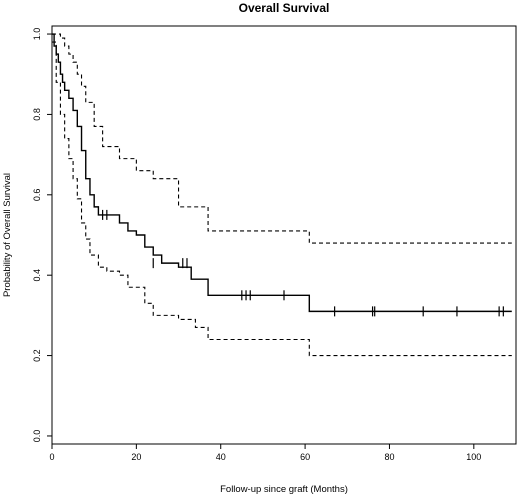 This screenshot has width=520, height=496. What do you see at coordinates (284, 8) in the screenshot?
I see `chart-title: Overall Survival` at bounding box center [284, 8].